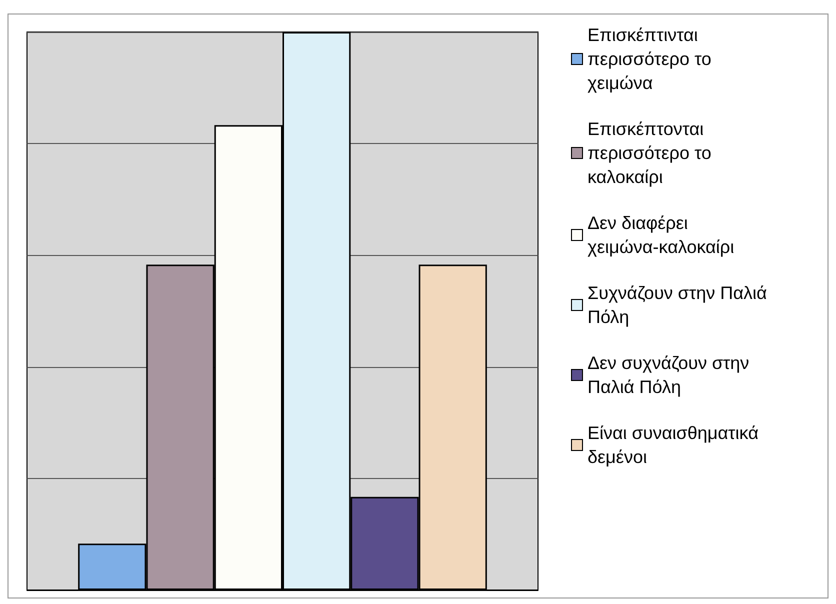 The height and width of the screenshot is (604, 836). What do you see at coordinates (650, 153) in the screenshot?
I see `legend-label: Επισκέπτονται περισσότερο το καλοκαίρι` at bounding box center [650, 153].